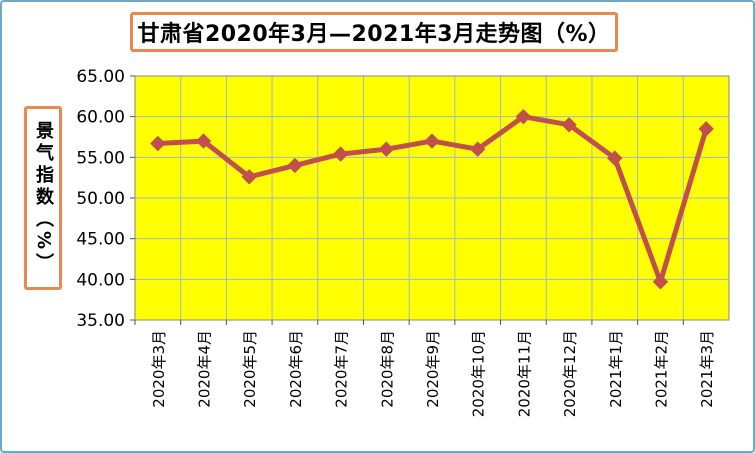 The height and width of the screenshot is (453, 755). I want to click on x-tick-label: 2020年3月, so click(159, 369).